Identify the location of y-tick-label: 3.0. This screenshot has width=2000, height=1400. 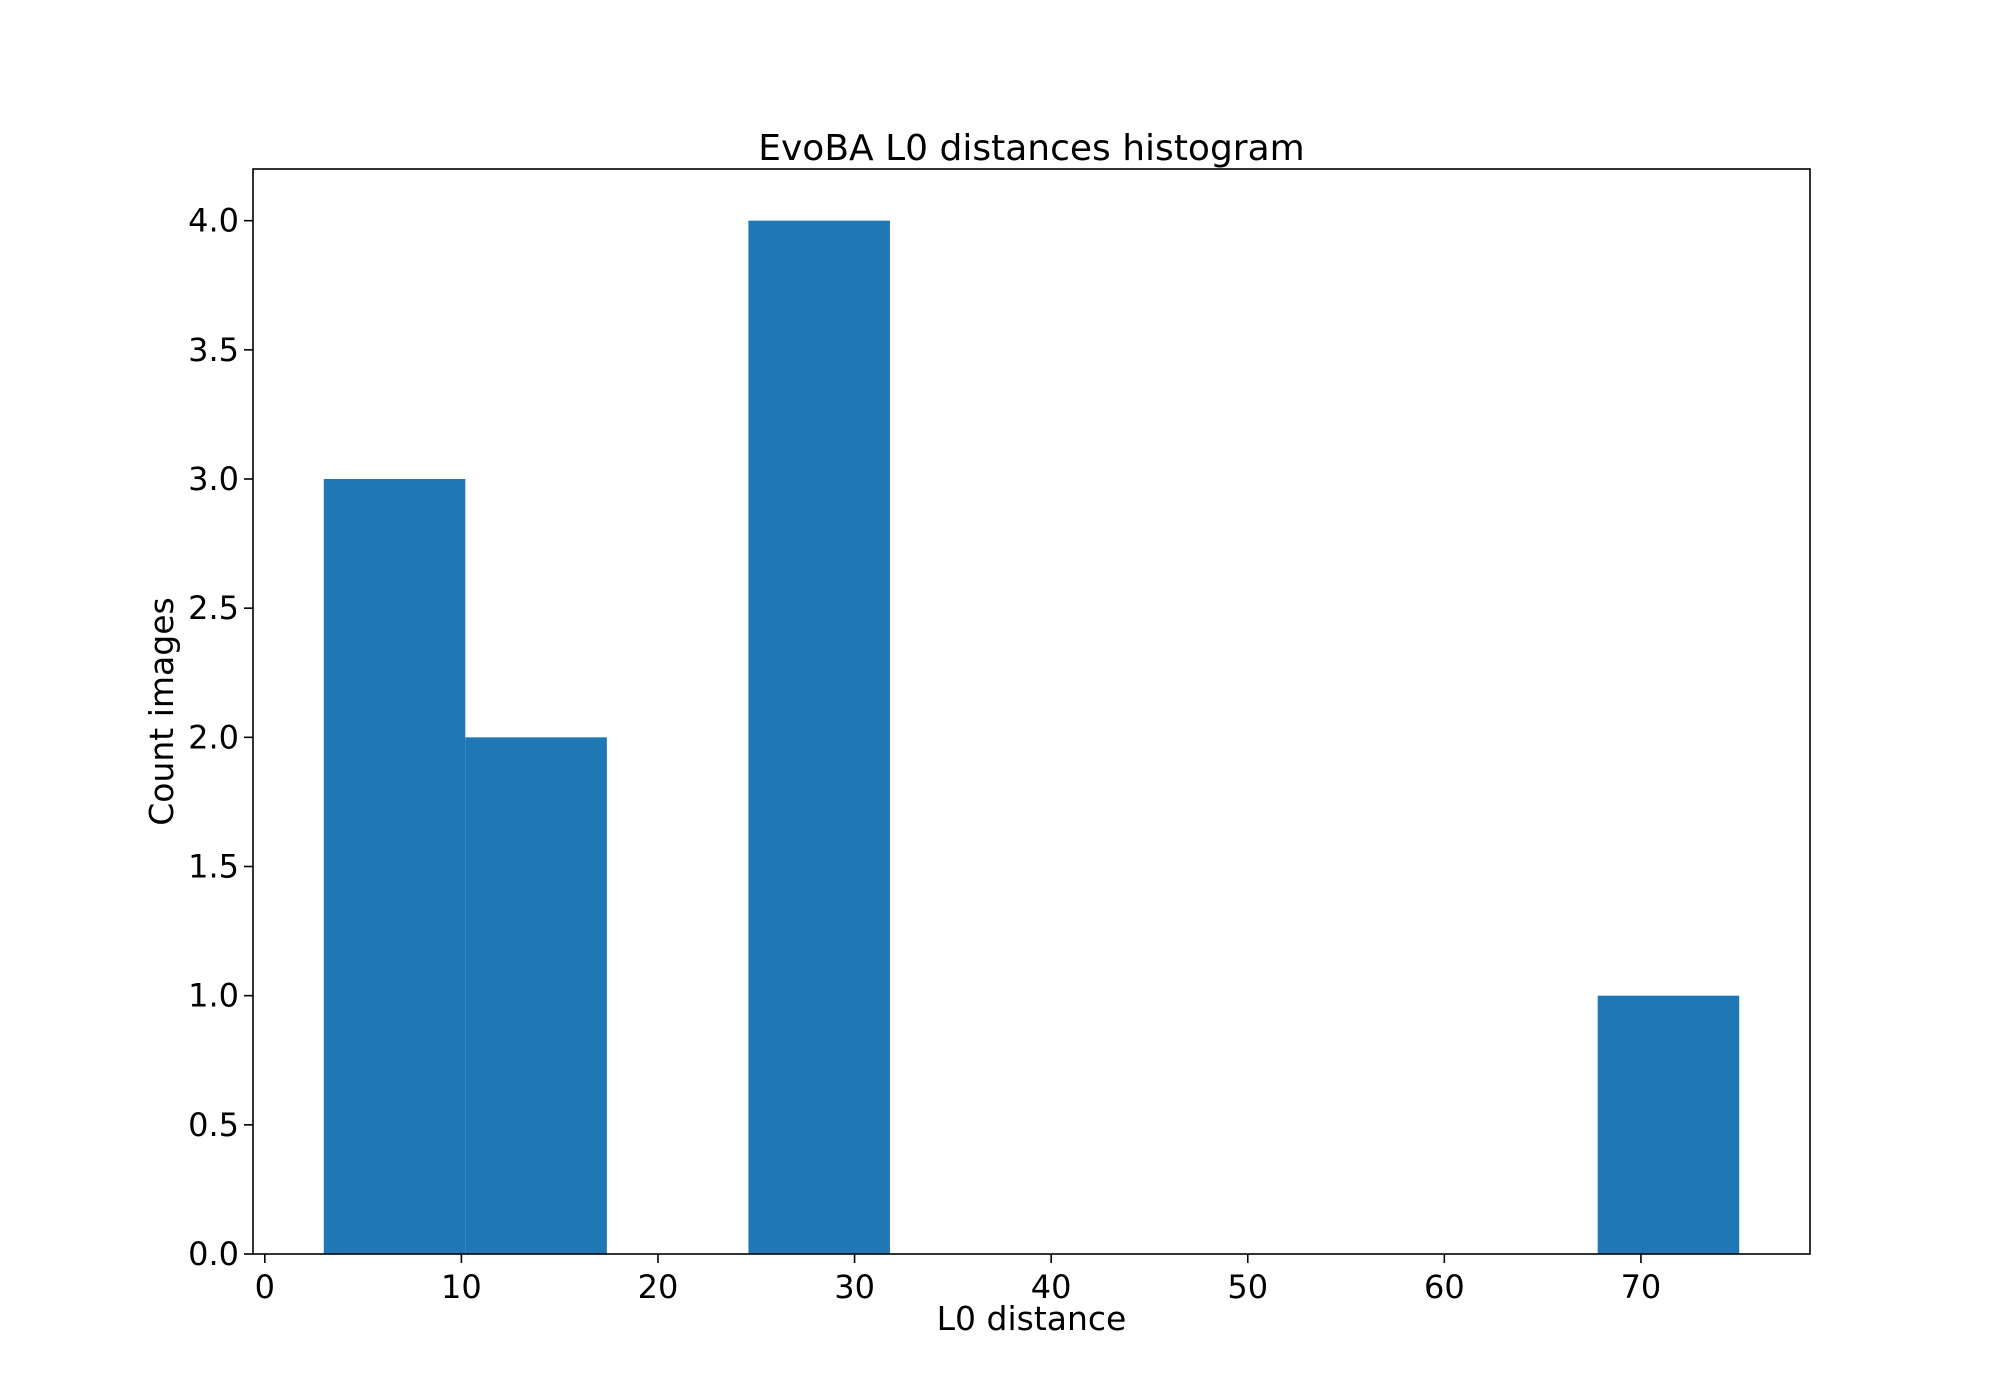
(213, 479).